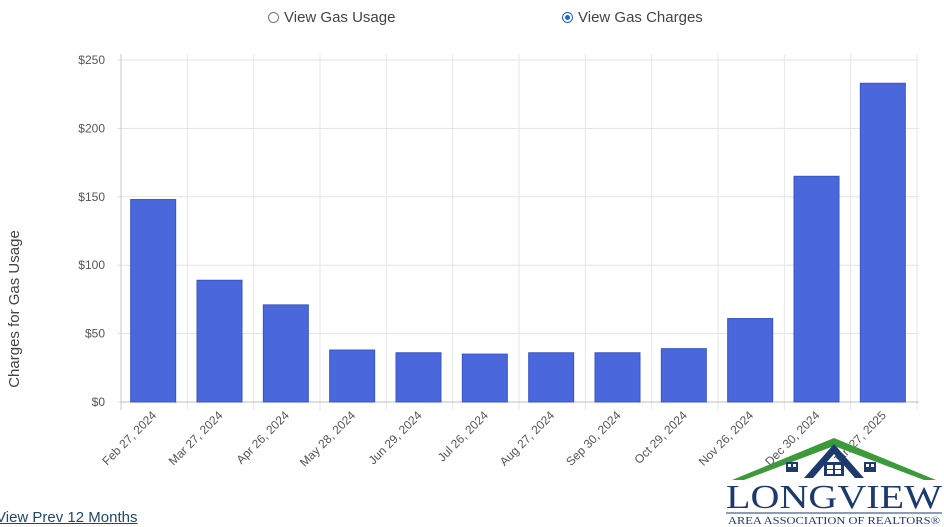 The image size is (944, 527). I want to click on y-tick-label: $100, so click(91, 265).